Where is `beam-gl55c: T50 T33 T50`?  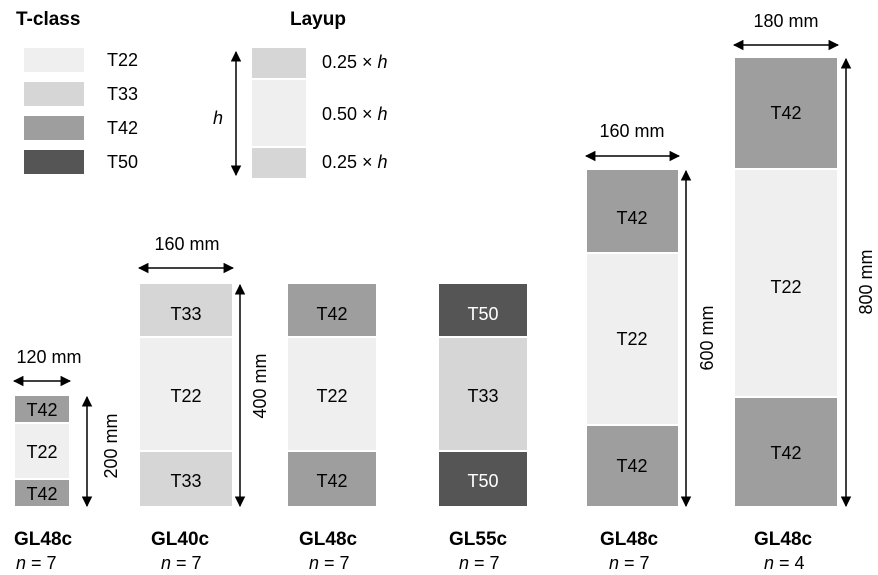 beam-gl55c: T50 T33 T50 is located at coordinates (483, 395).